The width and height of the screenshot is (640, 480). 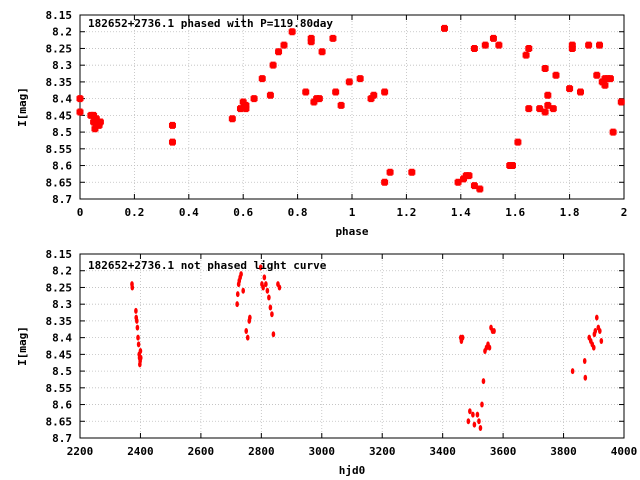 What do you see at coordinates (22, 346) in the screenshot?
I see `y-axis-title: I[mag]` at bounding box center [22, 346].